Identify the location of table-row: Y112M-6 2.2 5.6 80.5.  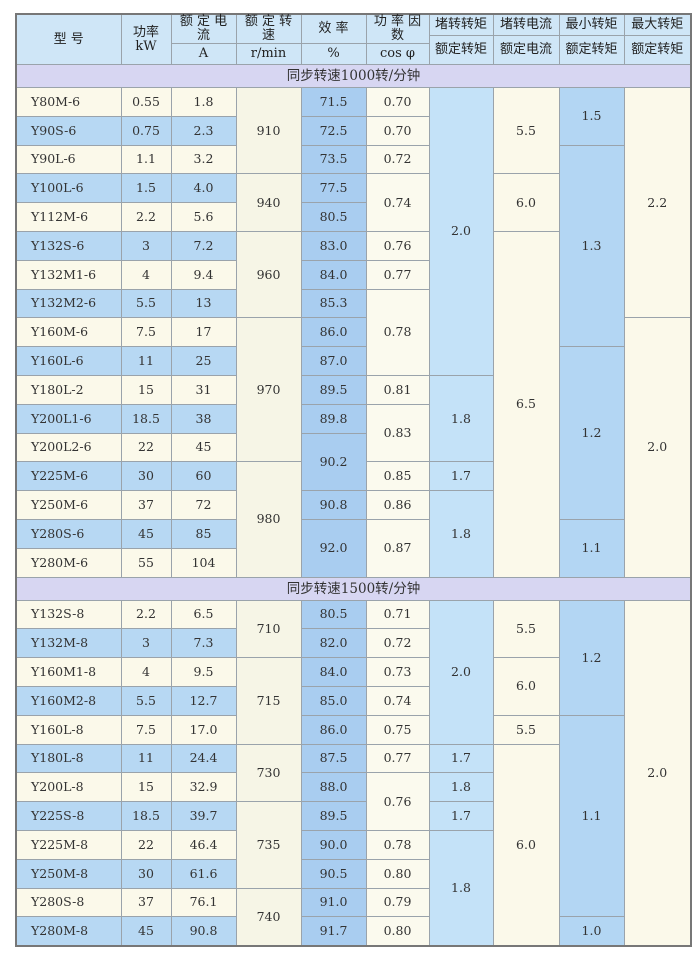
(353, 217).